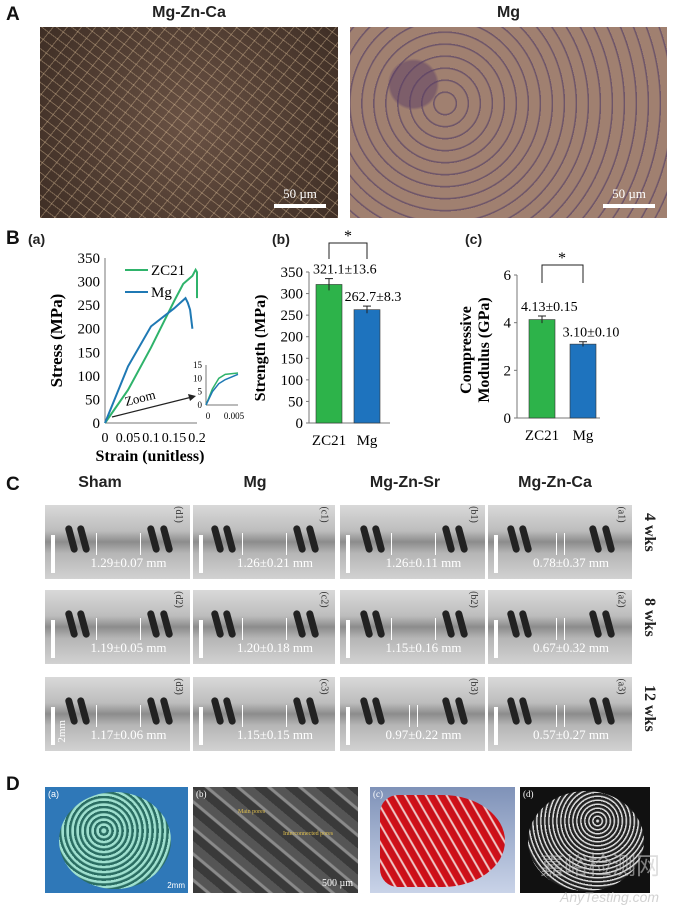 This screenshot has height=909, width=680. Describe the element at coordinates (373, 297) in the screenshot. I see `data-label: 262.7±8.3` at that location.